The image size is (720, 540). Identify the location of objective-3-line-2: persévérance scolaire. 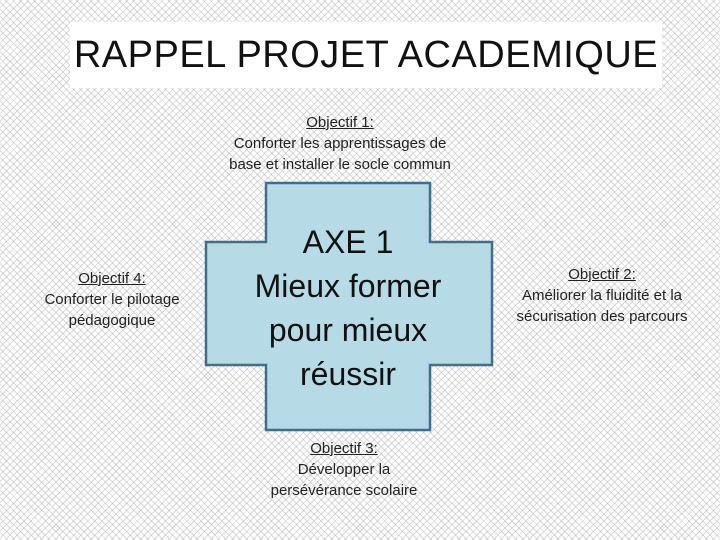
(344, 490).